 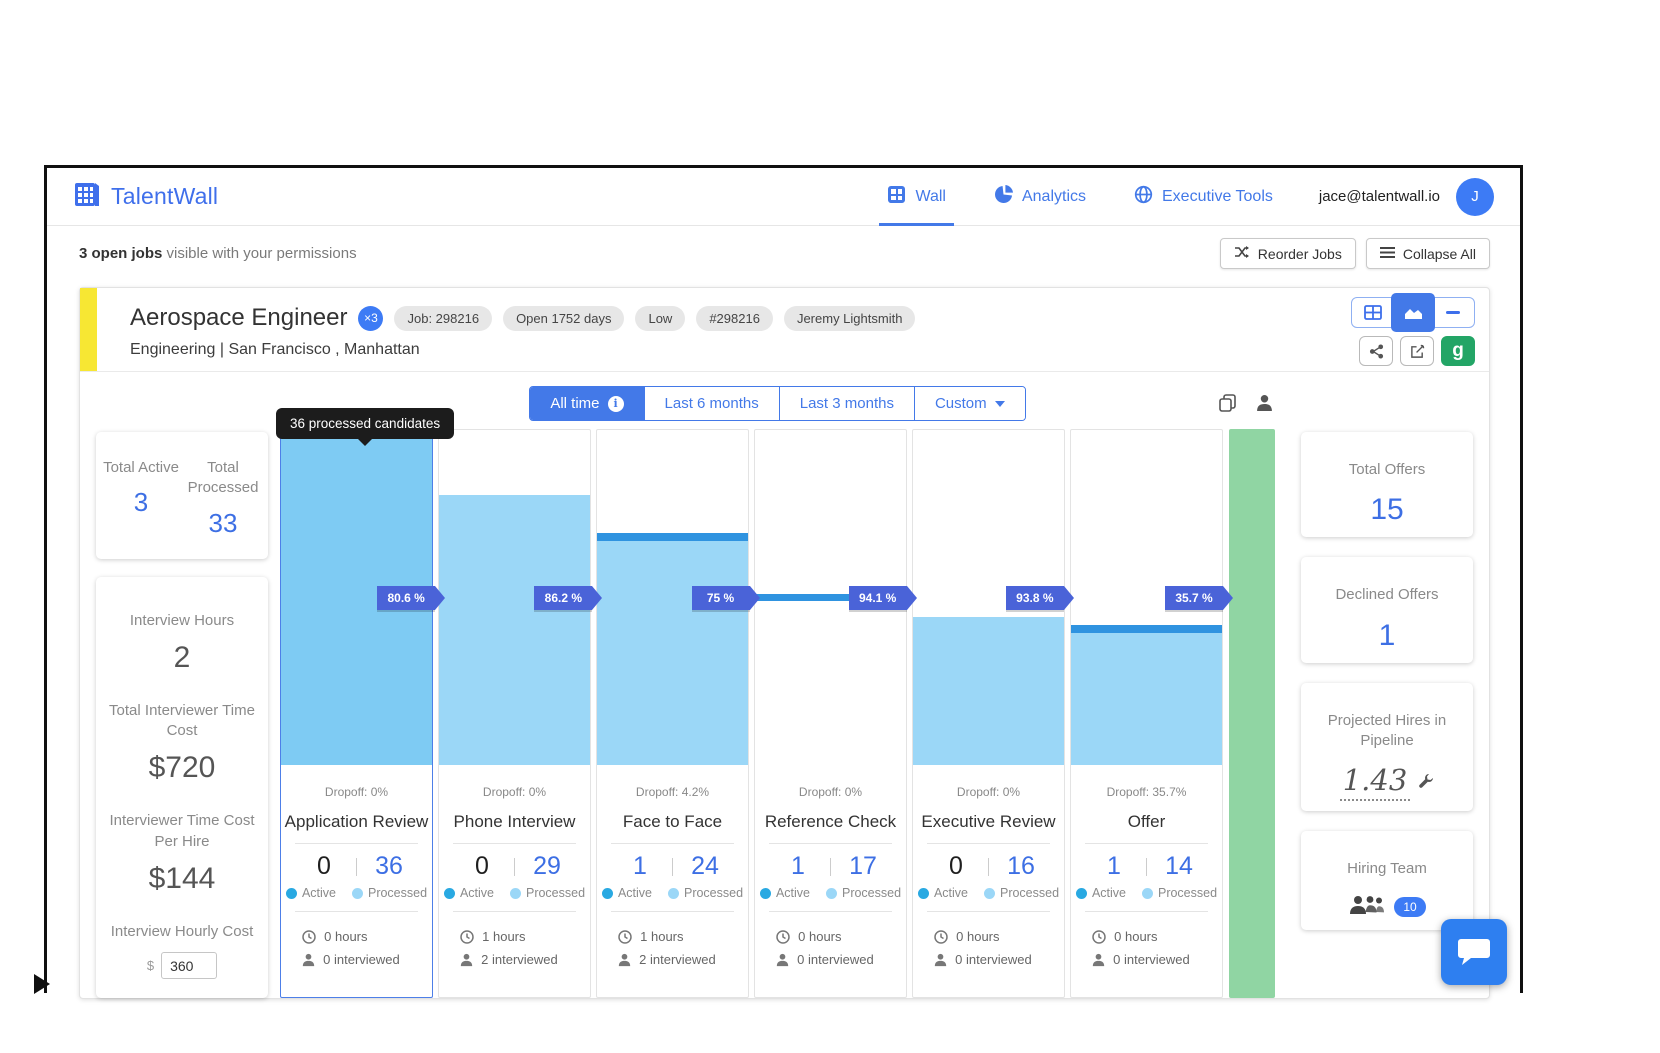 I want to click on total-processed-label: Total Processed, so click(x=223, y=478).